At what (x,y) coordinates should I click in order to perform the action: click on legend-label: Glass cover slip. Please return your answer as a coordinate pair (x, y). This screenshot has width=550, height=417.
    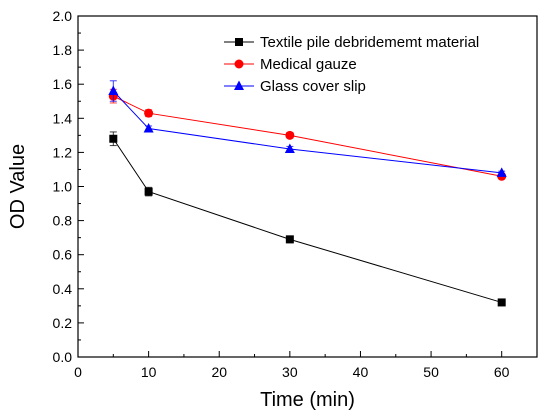
    Looking at the image, I should click on (313, 86).